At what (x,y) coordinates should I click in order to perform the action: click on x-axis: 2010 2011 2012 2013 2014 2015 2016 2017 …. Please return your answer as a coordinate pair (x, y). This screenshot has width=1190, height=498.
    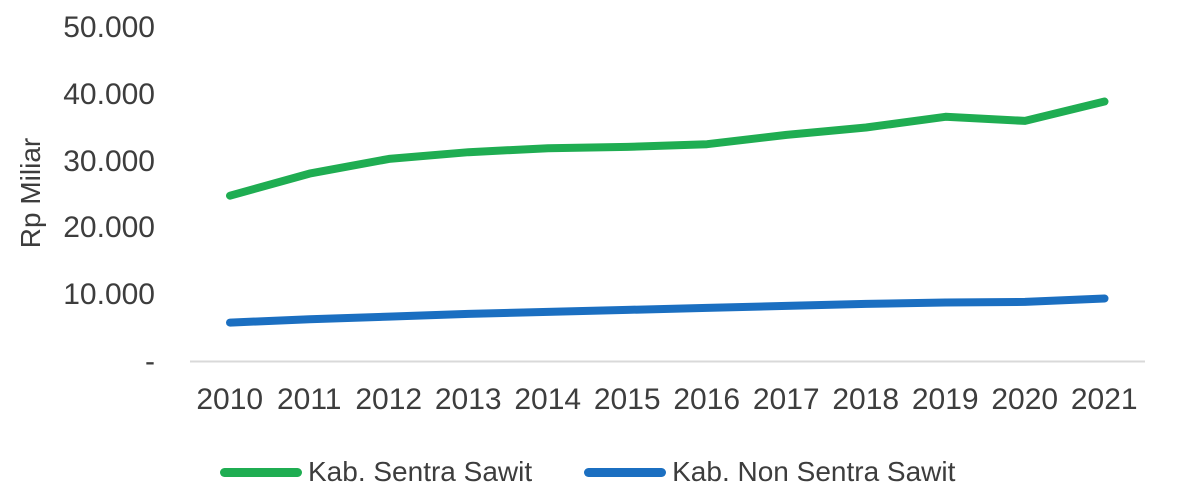
    Looking at the image, I should click on (667, 400).